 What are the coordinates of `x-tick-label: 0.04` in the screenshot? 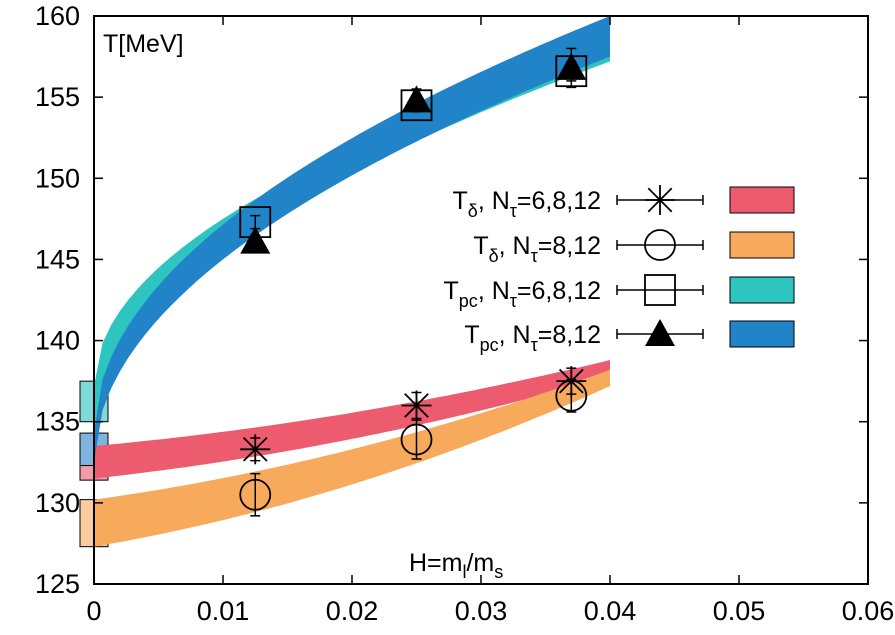 It's located at (610, 611).